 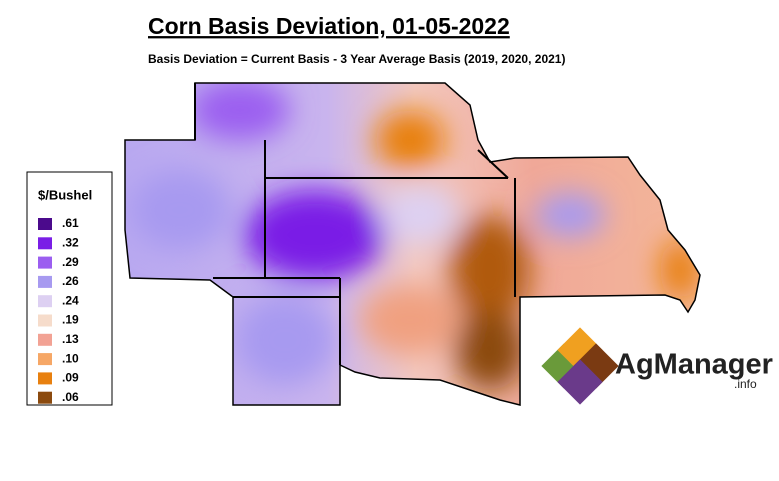 What do you see at coordinates (70, 262) in the screenshot?
I see `legend-label: .29` at bounding box center [70, 262].